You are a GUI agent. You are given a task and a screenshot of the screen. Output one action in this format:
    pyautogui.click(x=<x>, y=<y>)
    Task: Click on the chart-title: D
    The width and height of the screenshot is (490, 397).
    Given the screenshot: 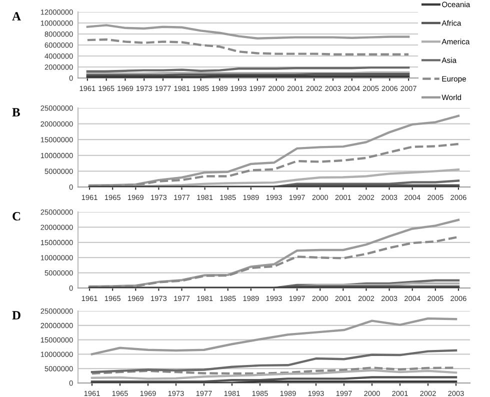 What is the action you would take?
    pyautogui.click(x=16, y=315)
    